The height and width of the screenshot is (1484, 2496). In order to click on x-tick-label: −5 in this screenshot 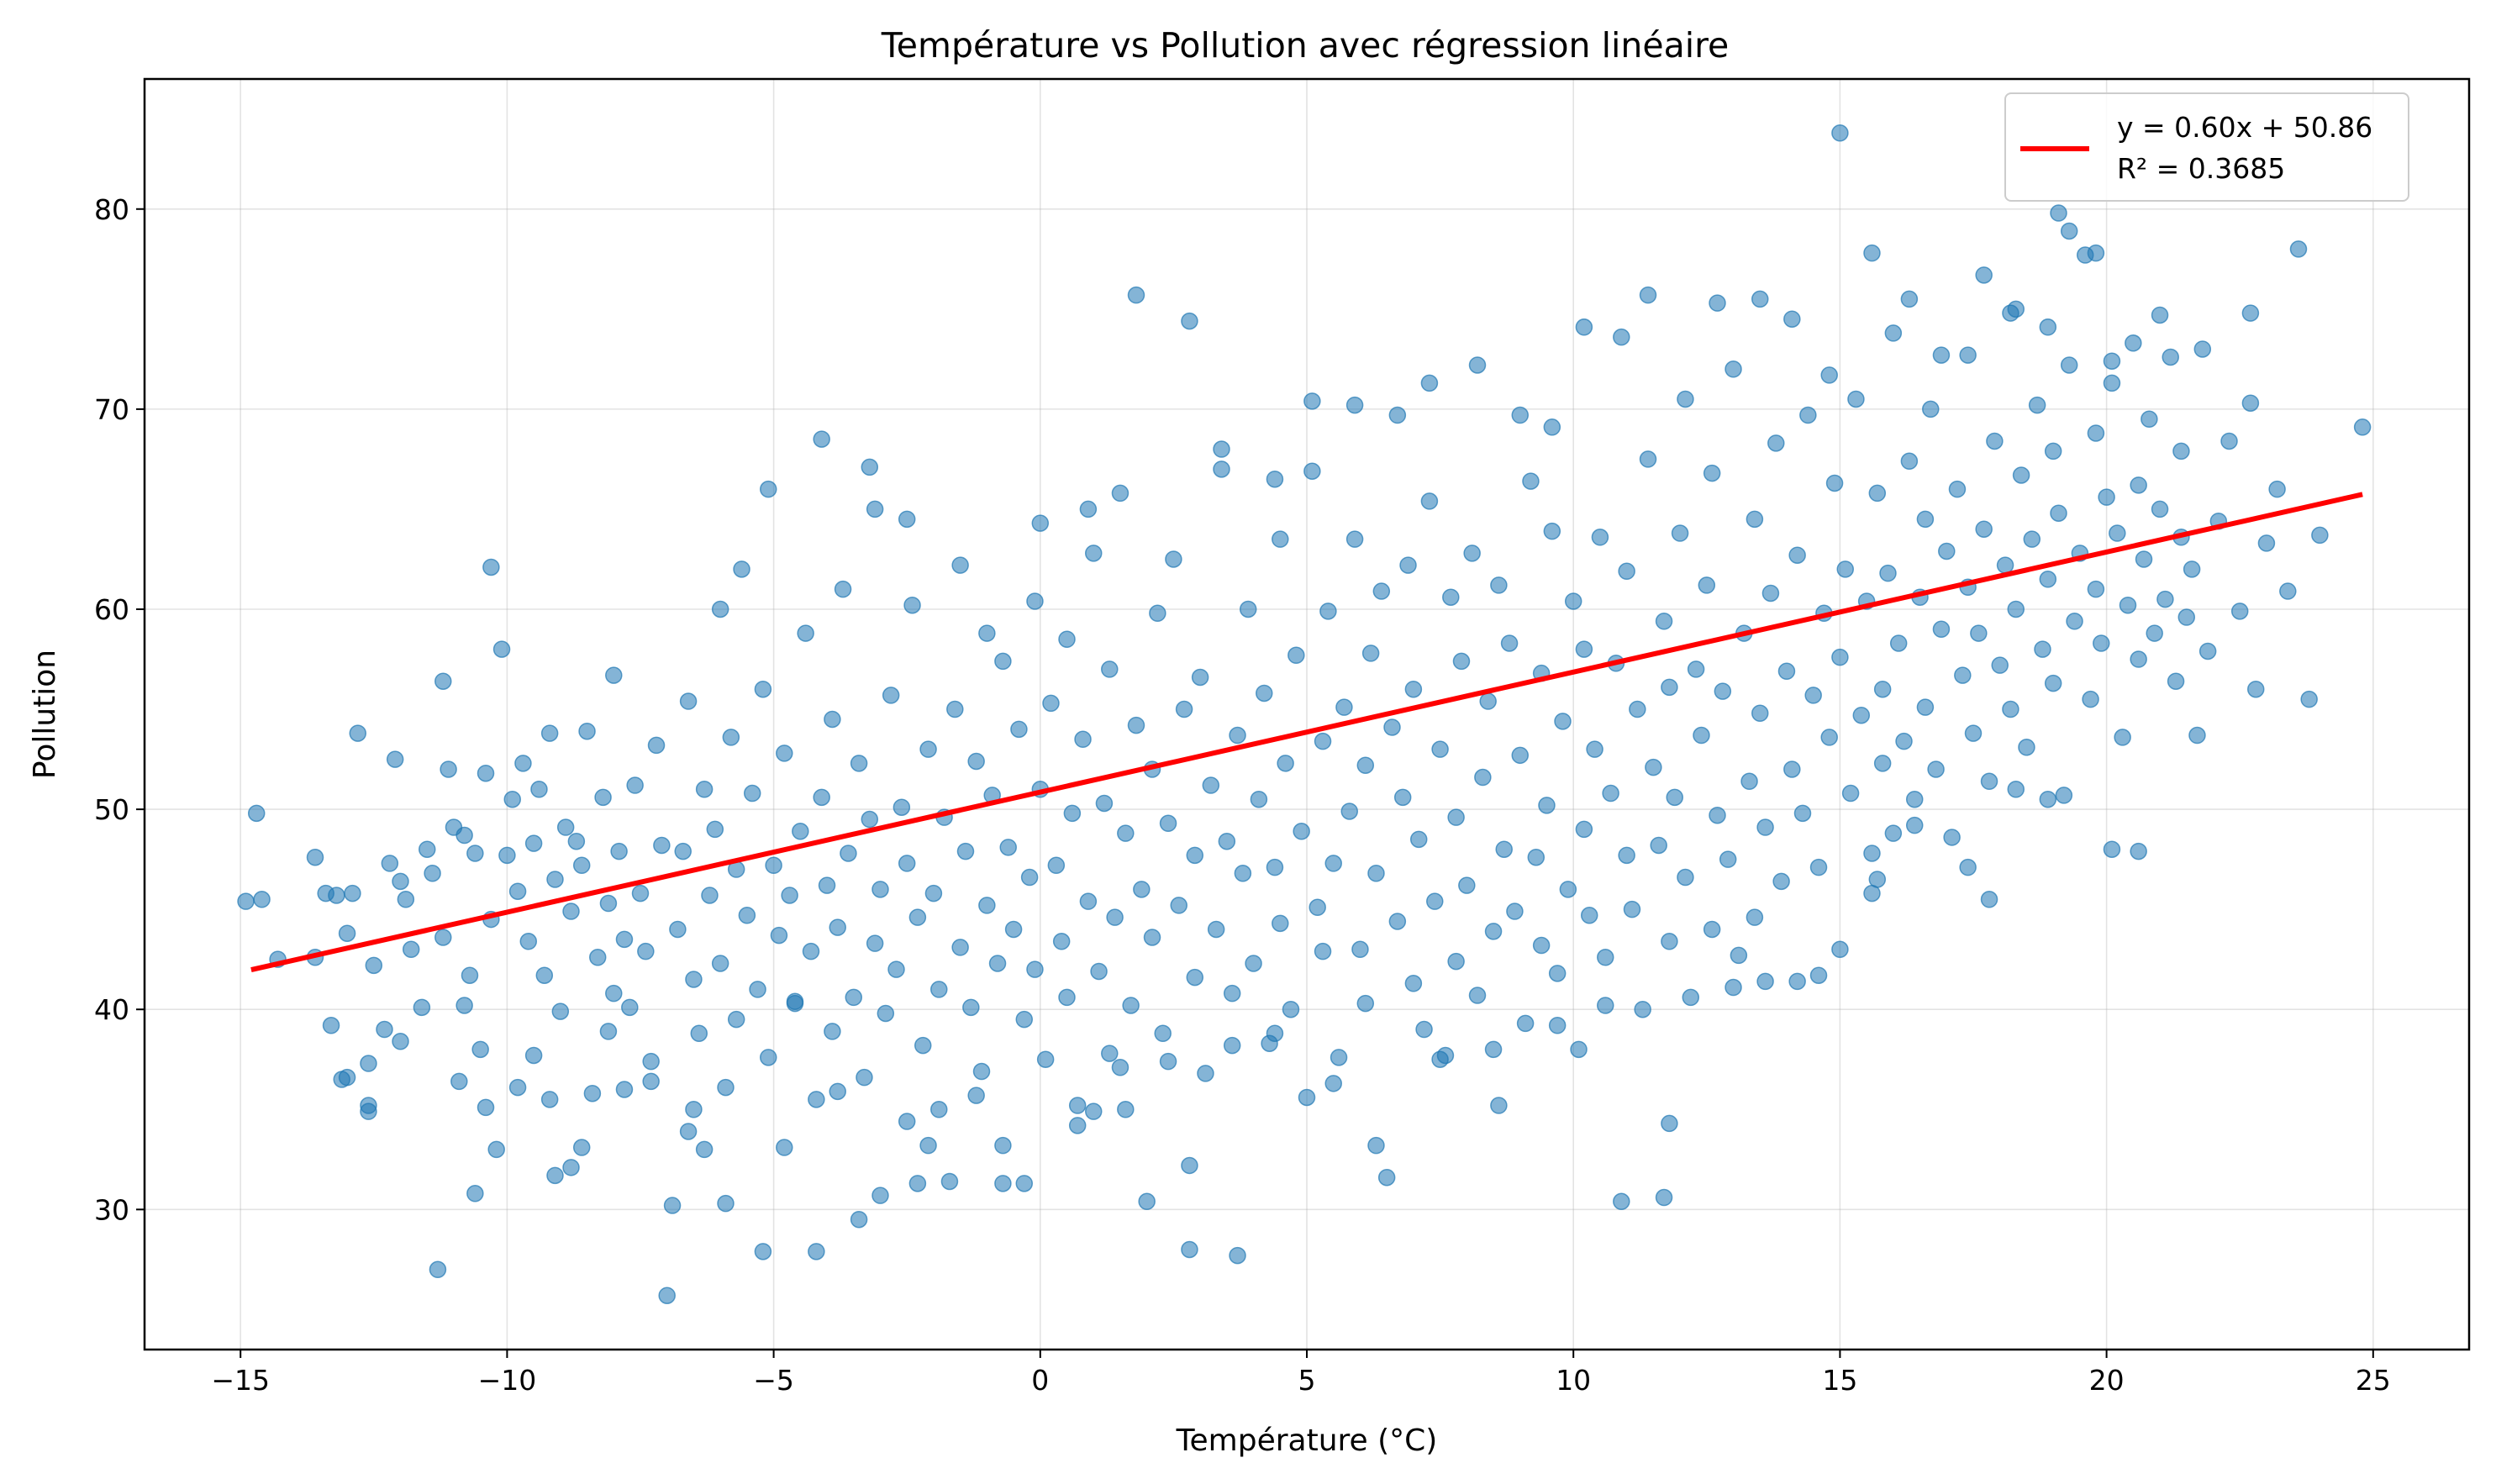, I will do `click(774, 1381)`.